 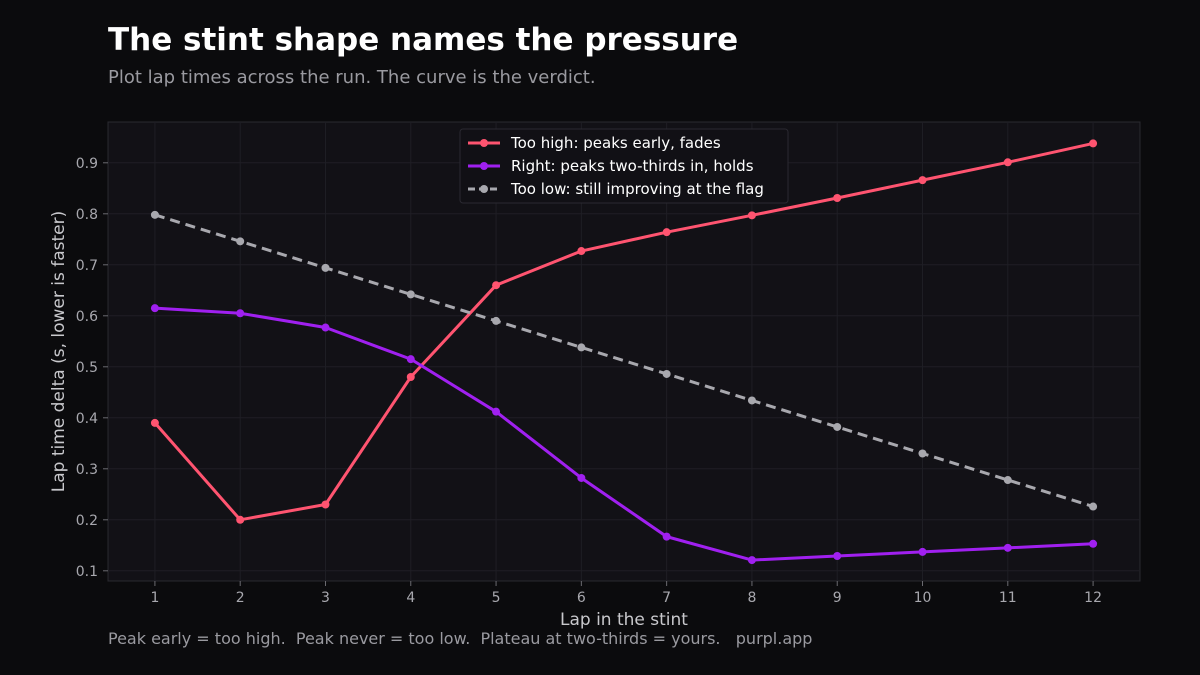 I want to click on legend-box, so click(x=624, y=166).